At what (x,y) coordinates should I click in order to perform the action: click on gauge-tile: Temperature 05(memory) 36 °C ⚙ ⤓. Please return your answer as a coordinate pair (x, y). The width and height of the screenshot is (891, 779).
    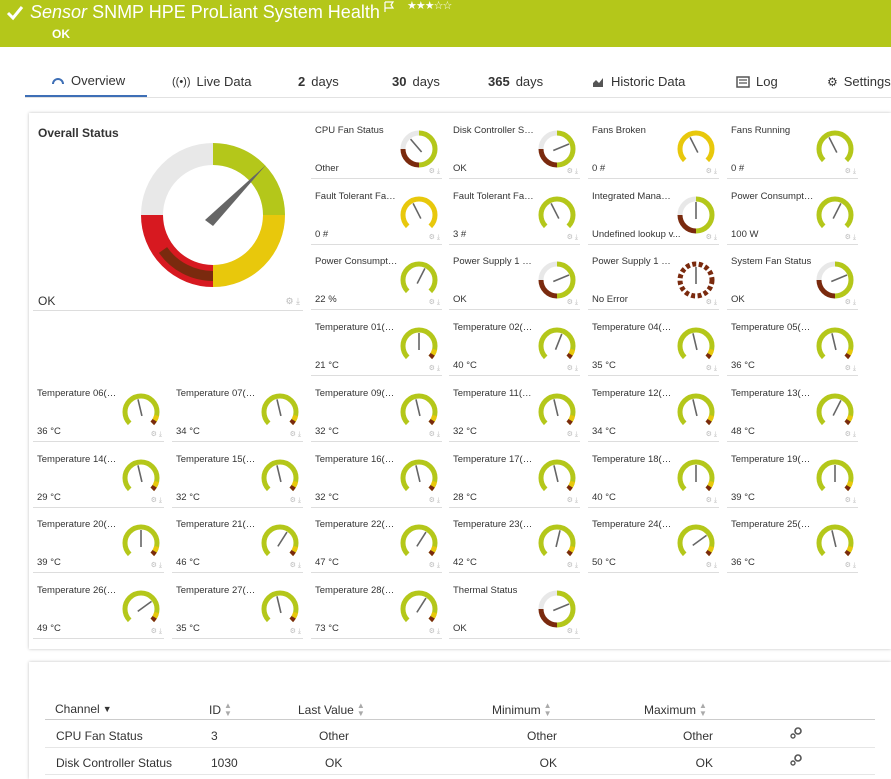
    Looking at the image, I should click on (792, 345).